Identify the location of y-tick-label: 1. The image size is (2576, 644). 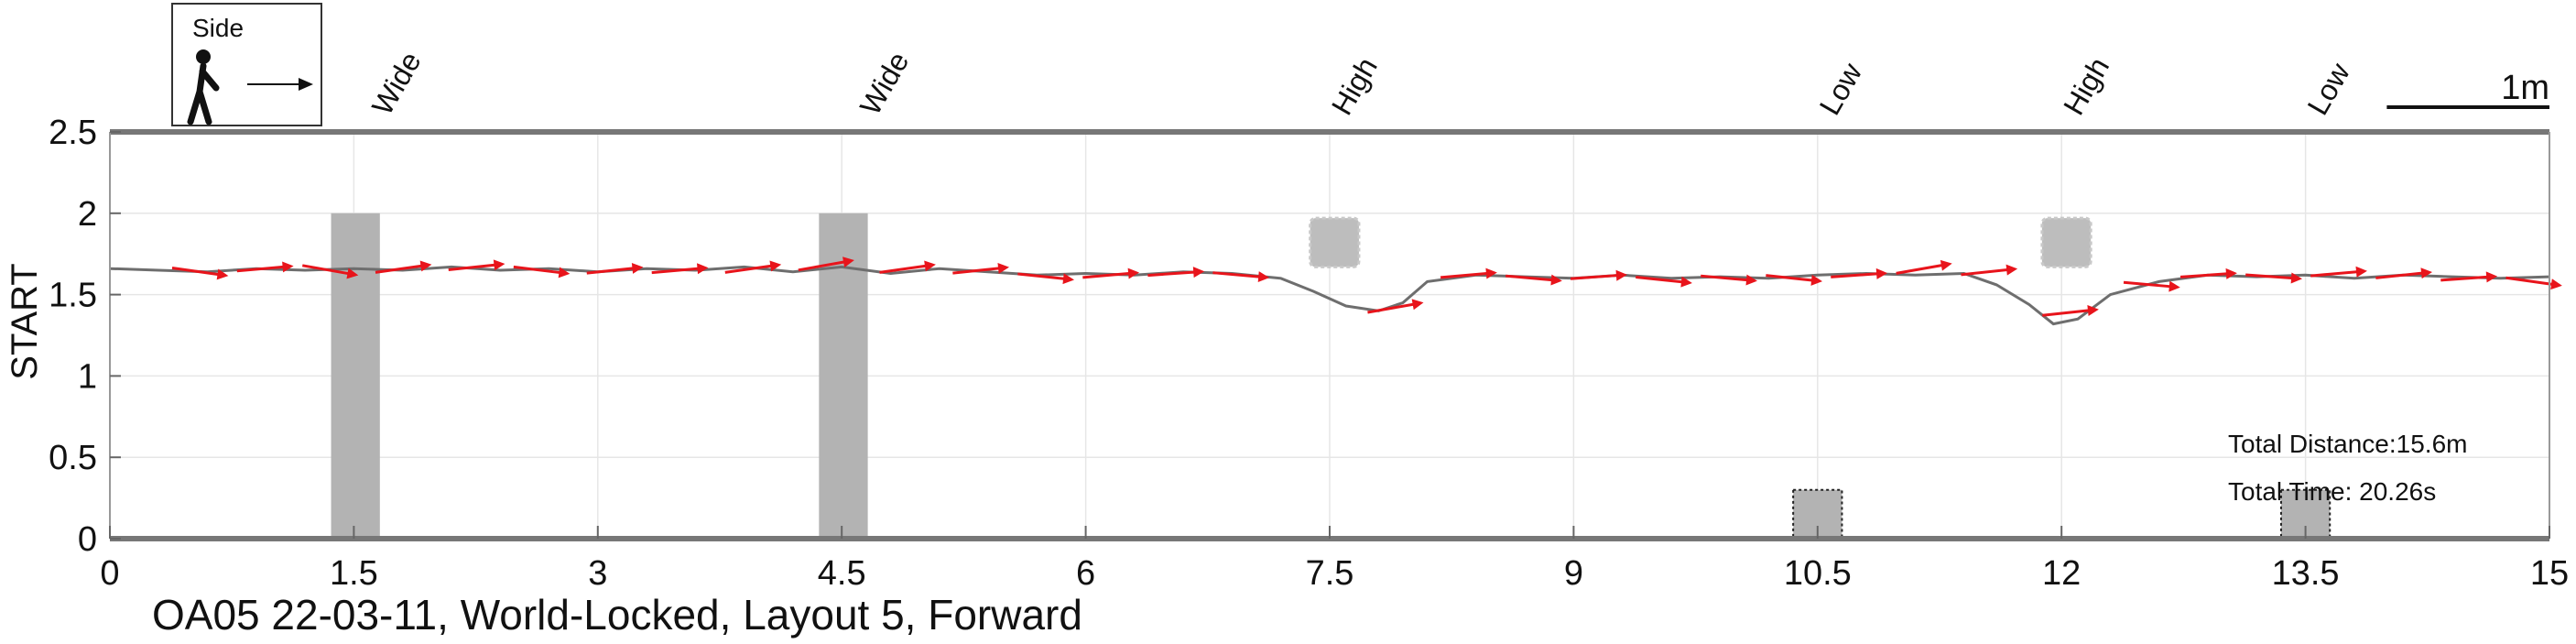
(87, 377).